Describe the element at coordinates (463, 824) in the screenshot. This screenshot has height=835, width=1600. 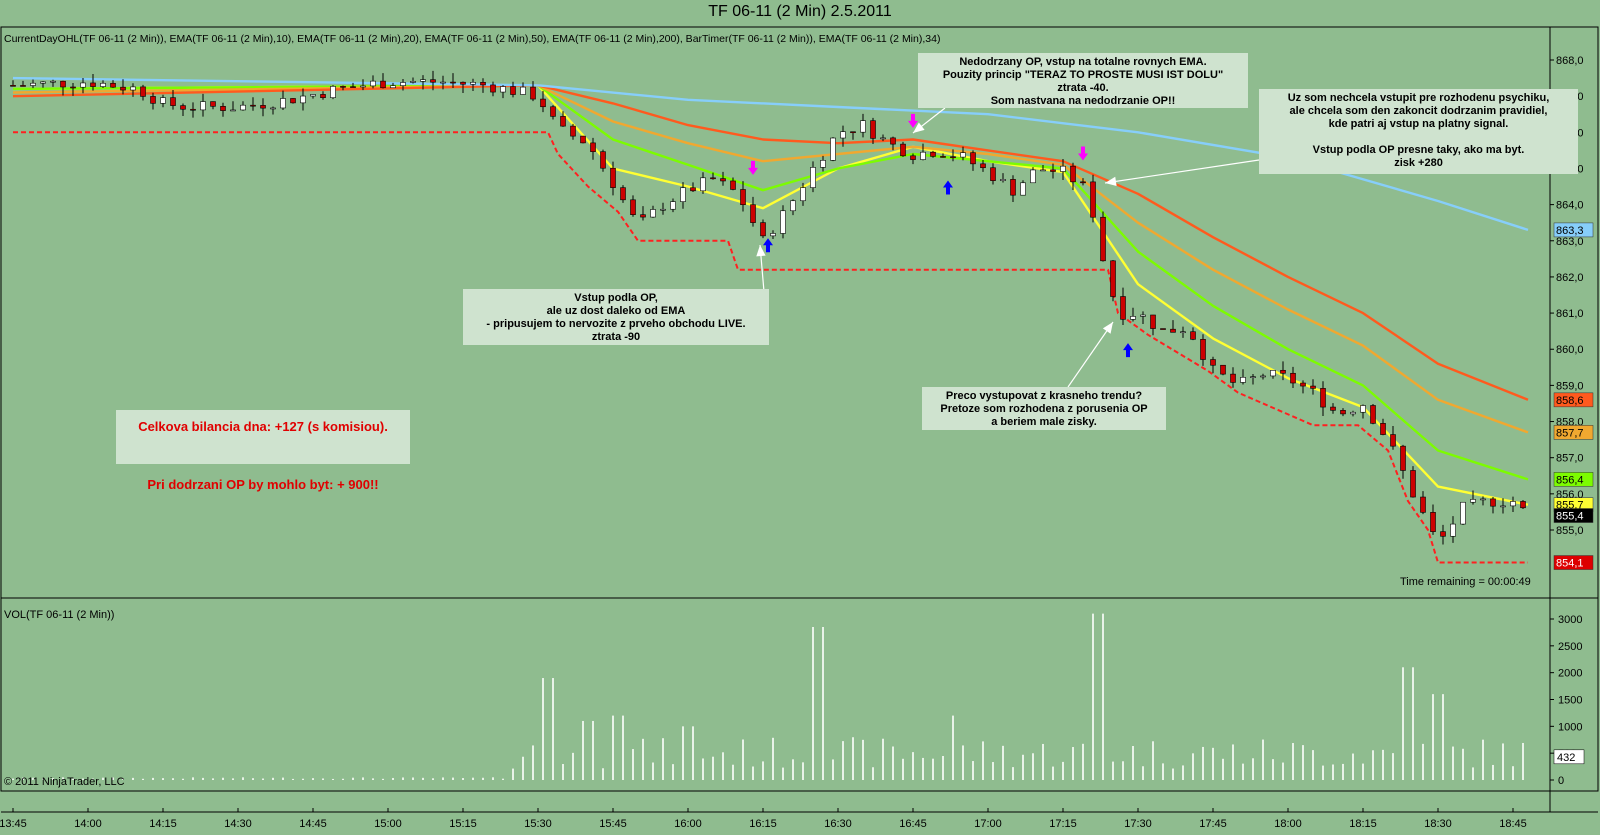
I see `x-tick-label: 15:15` at that location.